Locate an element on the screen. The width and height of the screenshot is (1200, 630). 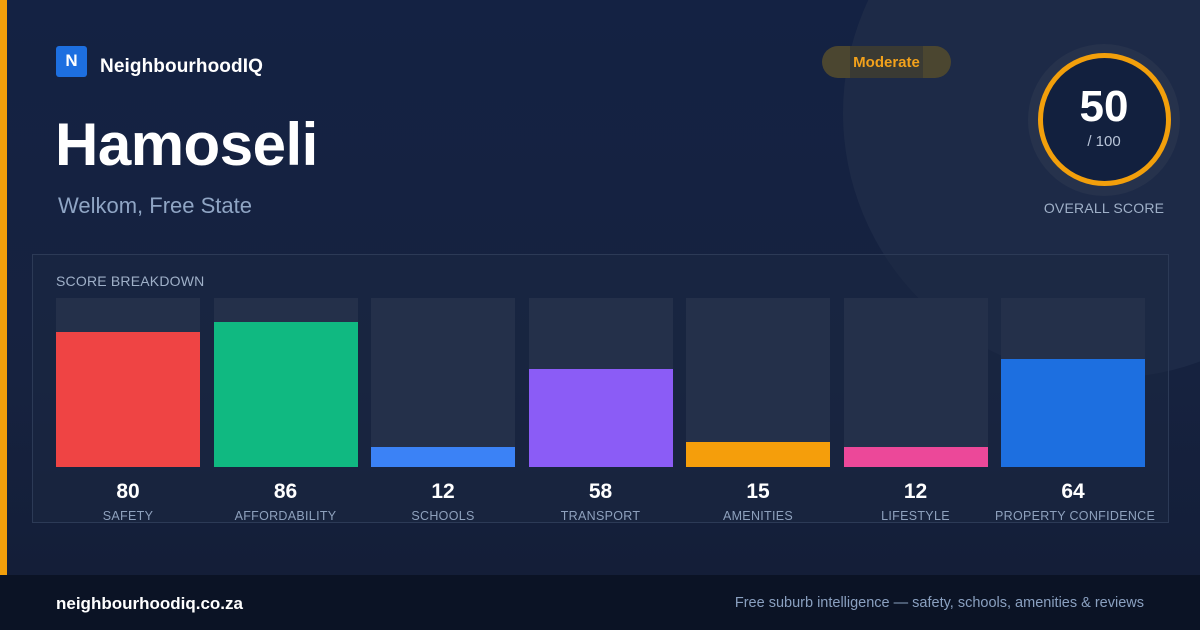
score-bar-safety: 80 SAFETY is located at coordinates (128, 411).